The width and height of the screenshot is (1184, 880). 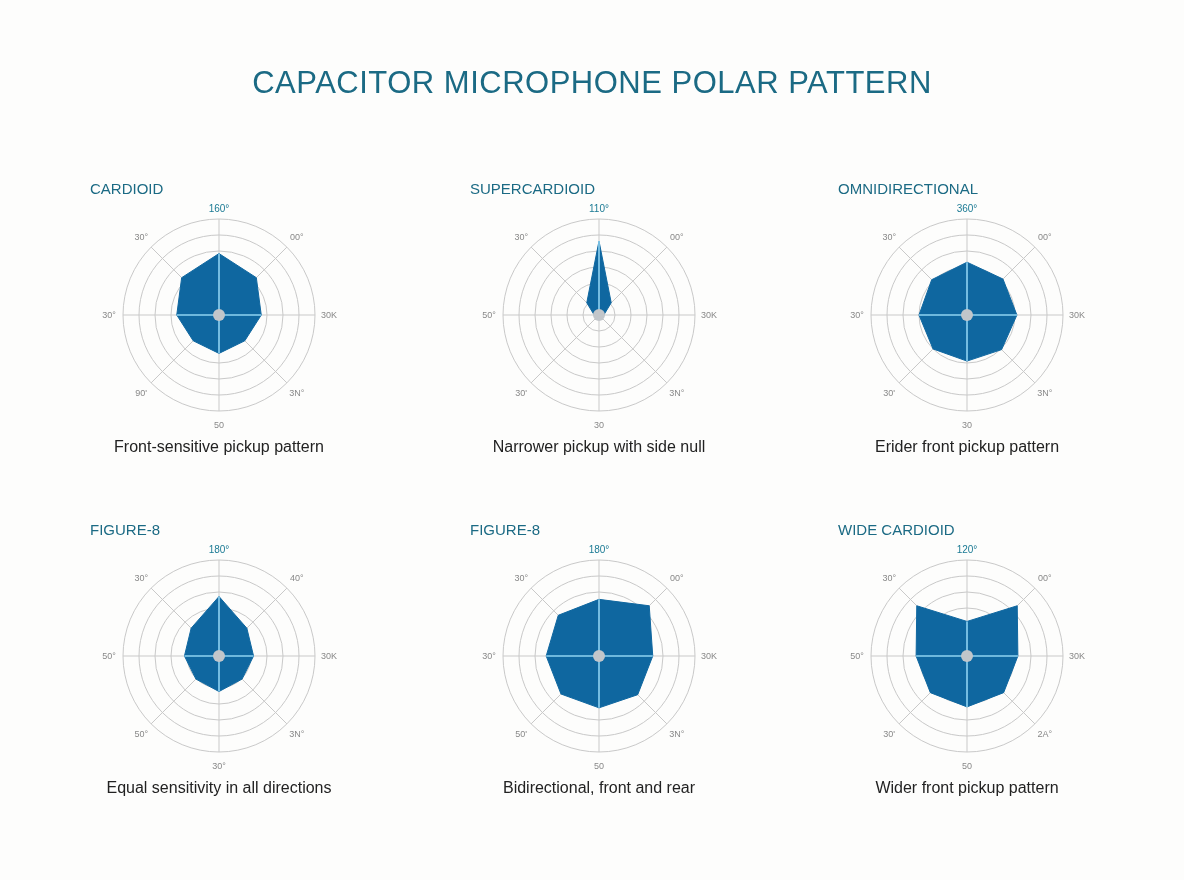 What do you see at coordinates (296, 578) in the screenshot?
I see `spoke-label: 40°` at bounding box center [296, 578].